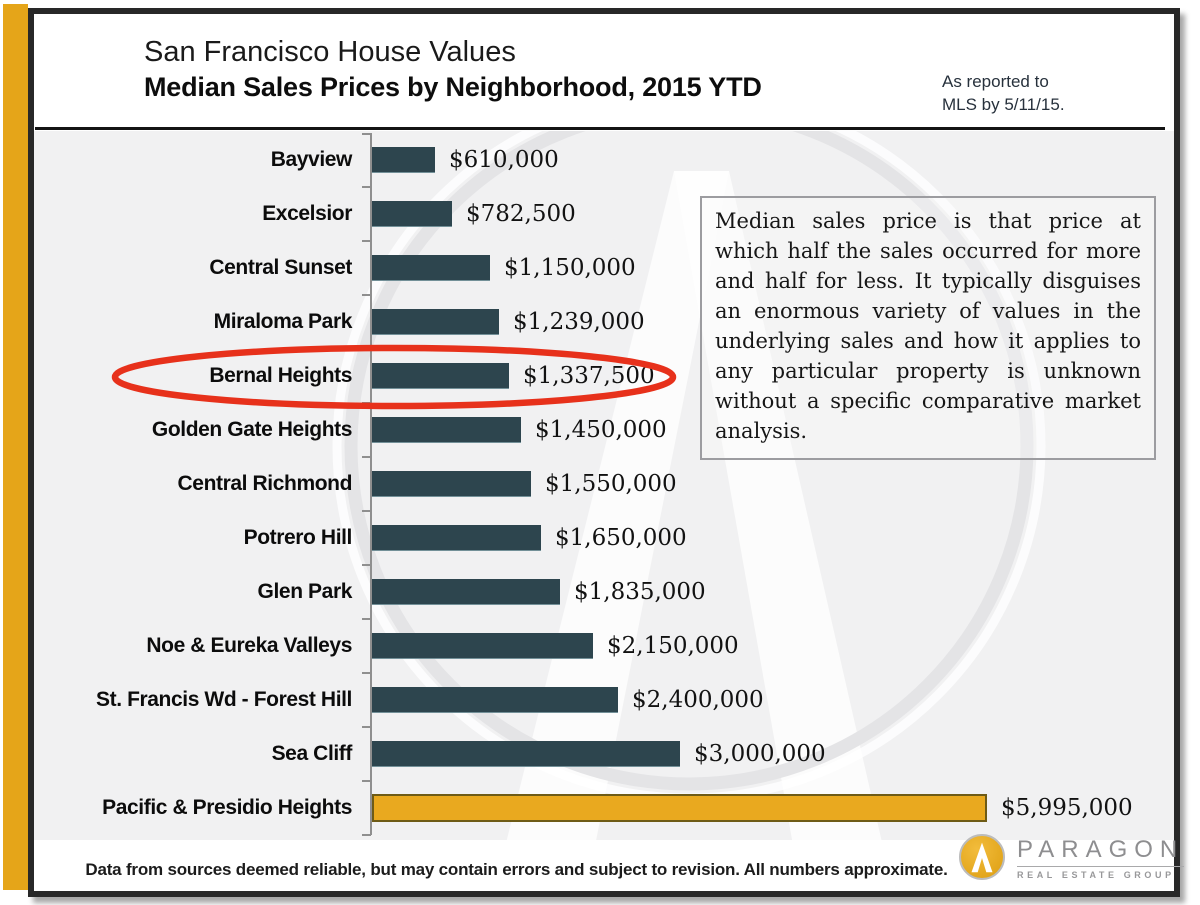 This screenshot has width=1200, height=905. I want to click on chart-row: Central Richmond $1,550,000, so click(604, 484).